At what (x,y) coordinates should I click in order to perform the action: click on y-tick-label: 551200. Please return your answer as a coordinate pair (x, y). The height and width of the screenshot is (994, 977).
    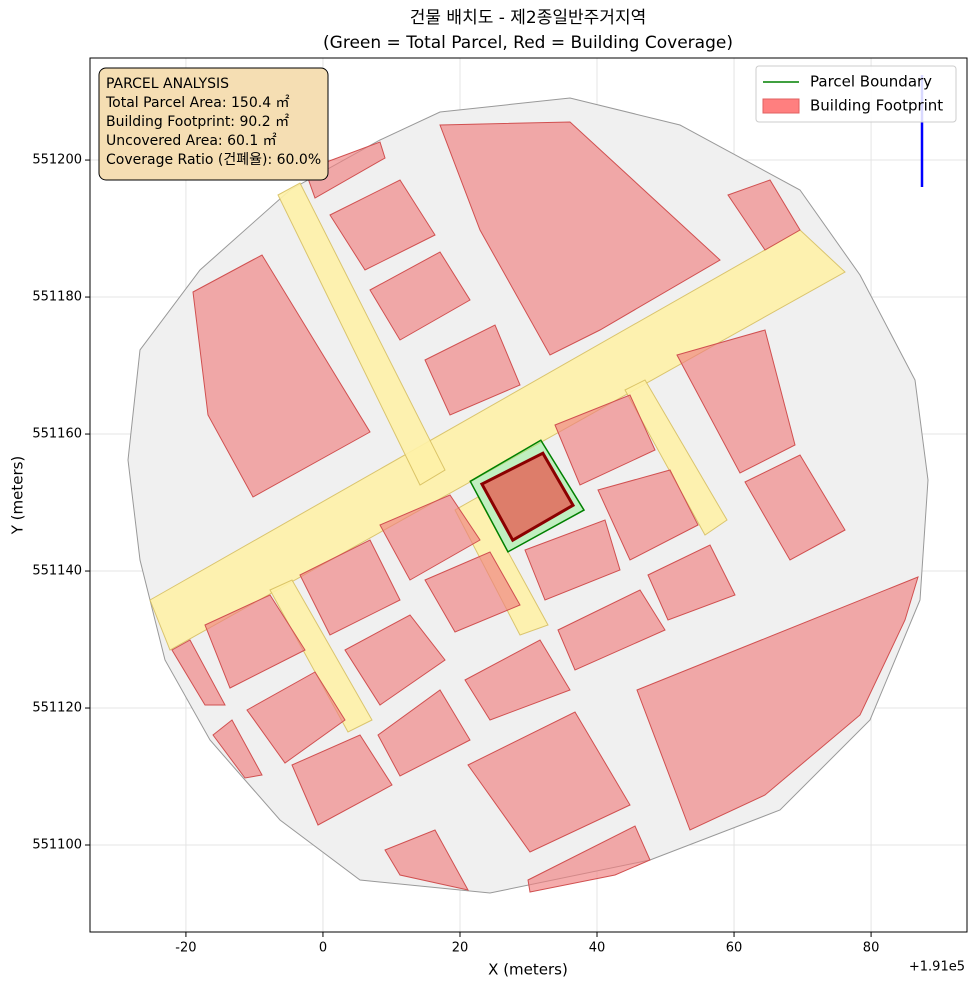
    Looking at the image, I should click on (57, 160).